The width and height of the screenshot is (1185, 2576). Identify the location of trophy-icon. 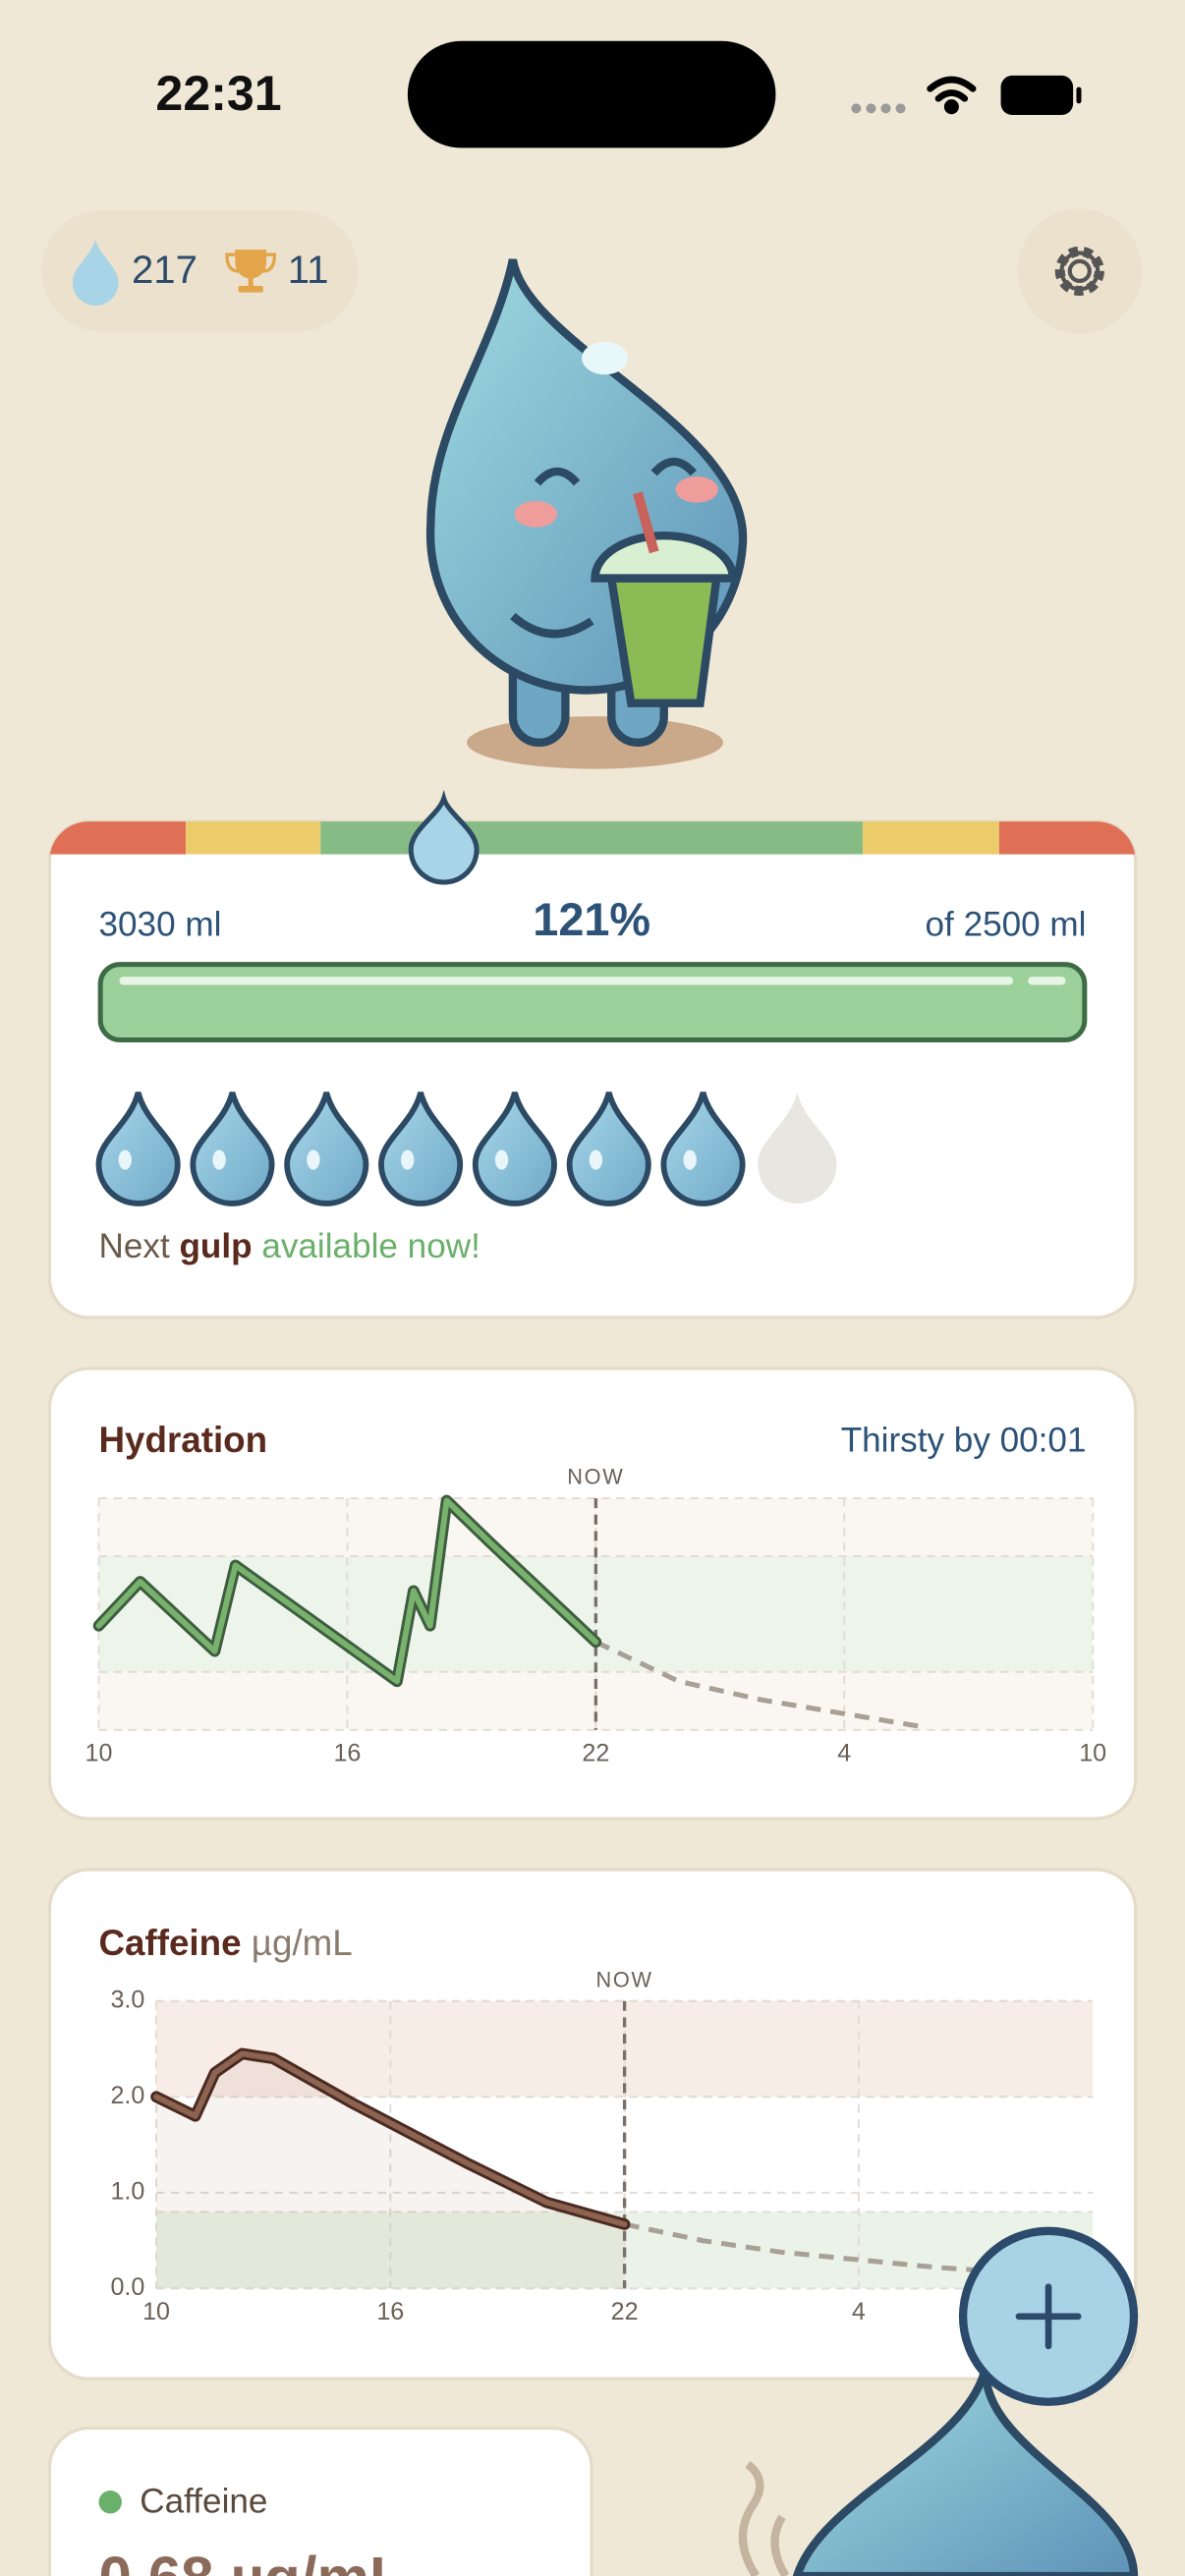
(251, 271).